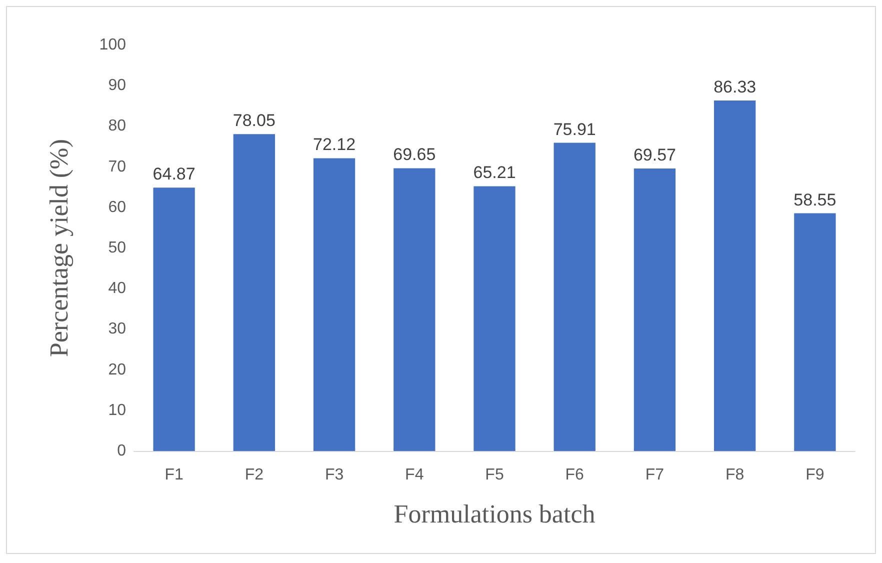  What do you see at coordinates (117, 329) in the screenshot?
I see `y-tick-label: 30` at bounding box center [117, 329].